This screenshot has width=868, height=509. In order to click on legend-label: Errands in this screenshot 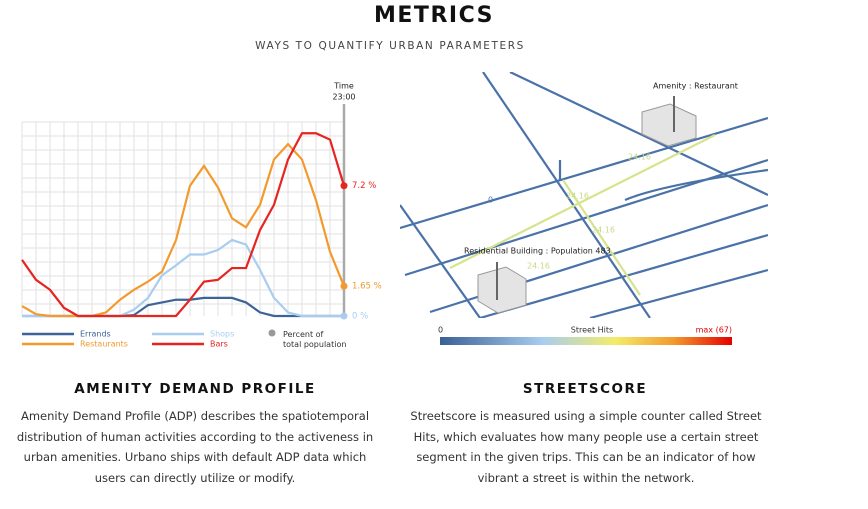, I will do `click(95, 334)`.